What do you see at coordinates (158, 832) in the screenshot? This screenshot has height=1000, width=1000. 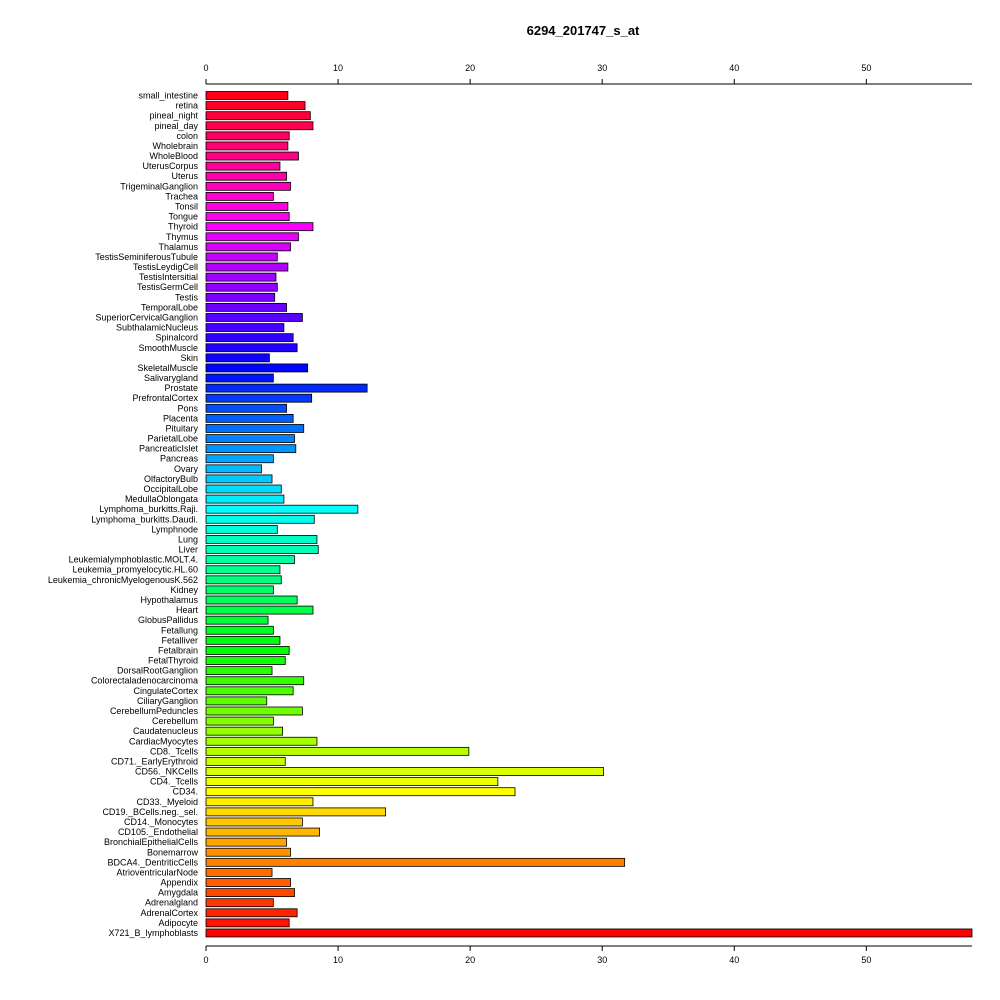 I see `category-label: CD105._Endothelial` at bounding box center [158, 832].